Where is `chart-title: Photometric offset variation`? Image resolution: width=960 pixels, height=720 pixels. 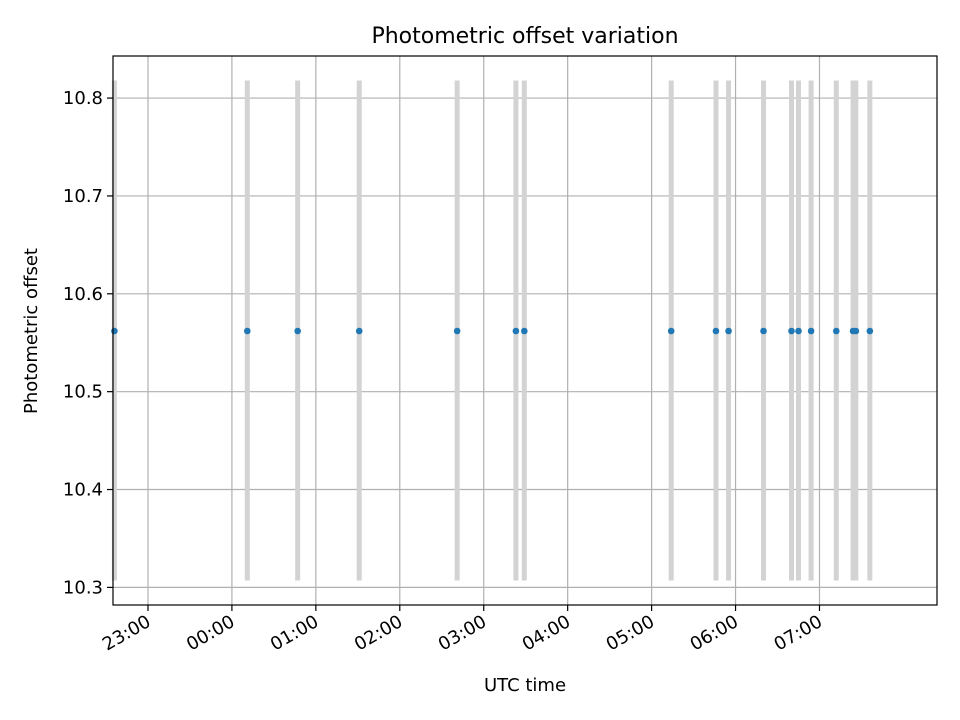 chart-title: Photometric offset variation is located at coordinates (524, 36).